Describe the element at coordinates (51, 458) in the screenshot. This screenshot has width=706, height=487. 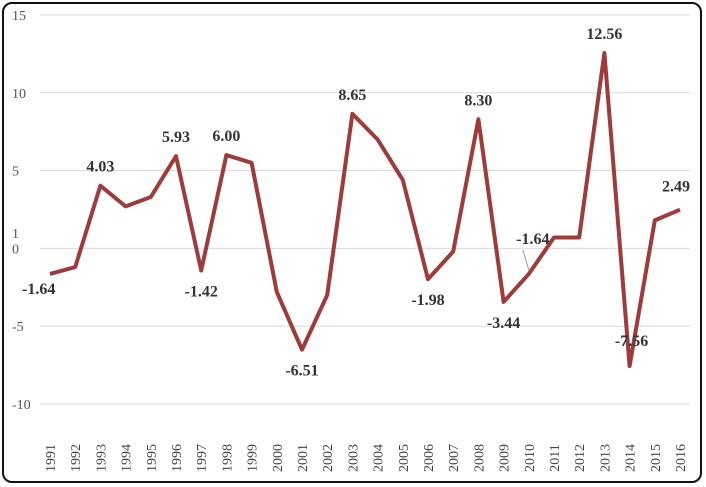
I see `x-tick-label: 1991` at that location.